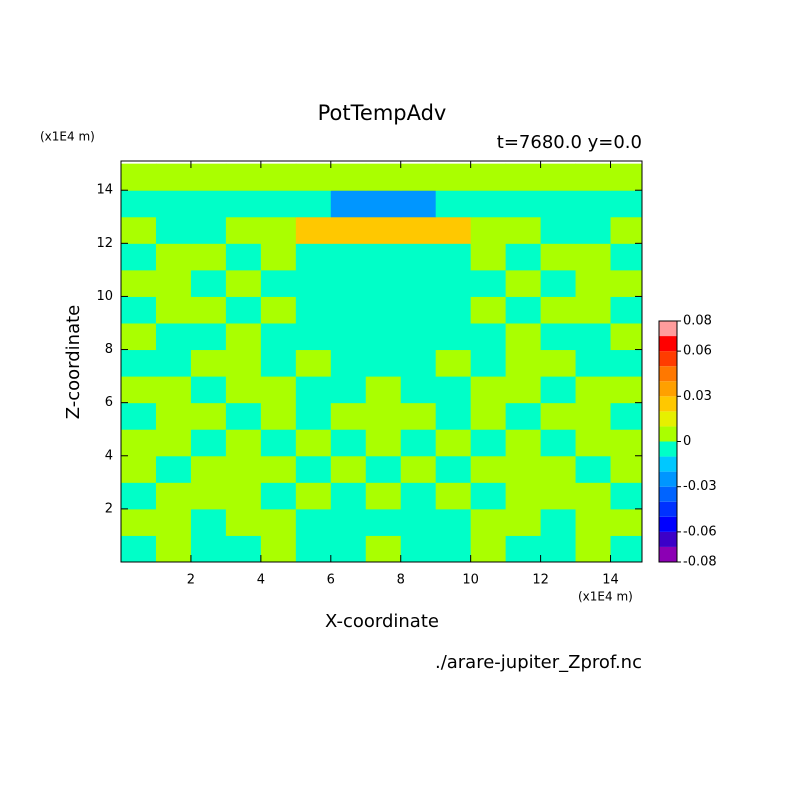  What do you see at coordinates (470, 580) in the screenshot?
I see `x-tick-label: 10` at bounding box center [470, 580].